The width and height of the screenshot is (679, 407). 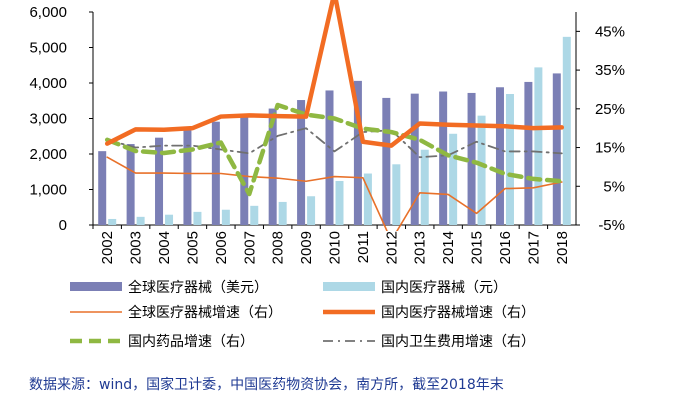 I want to click on left-tick-label: 5,000, so click(x=48, y=48).